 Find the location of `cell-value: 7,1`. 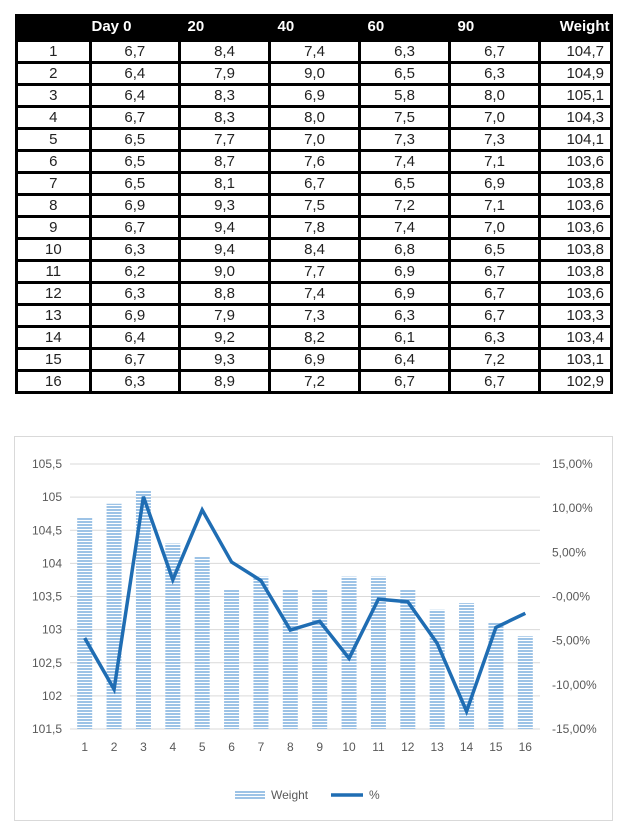

cell-value: 7,1 is located at coordinates (494, 161).